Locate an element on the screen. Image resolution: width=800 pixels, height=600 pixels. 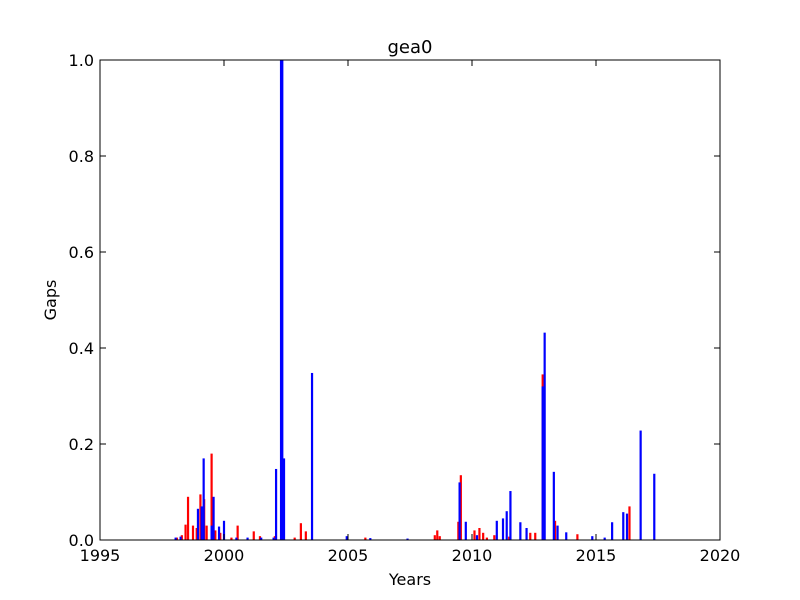
x-tick-label-1: 2000 is located at coordinates (224, 555).